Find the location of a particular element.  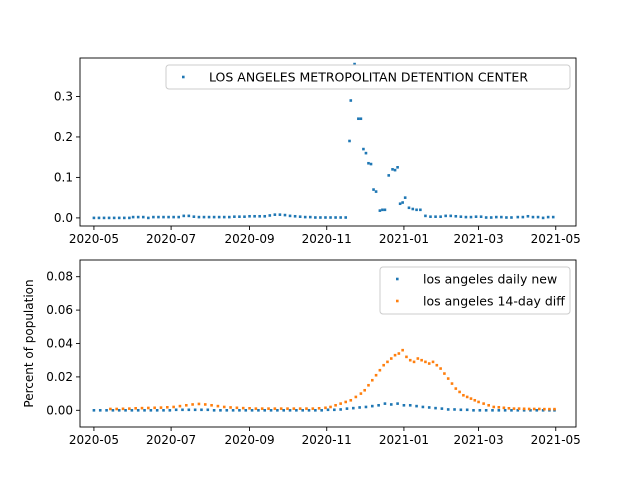

legend-box is located at coordinates (475, 290).